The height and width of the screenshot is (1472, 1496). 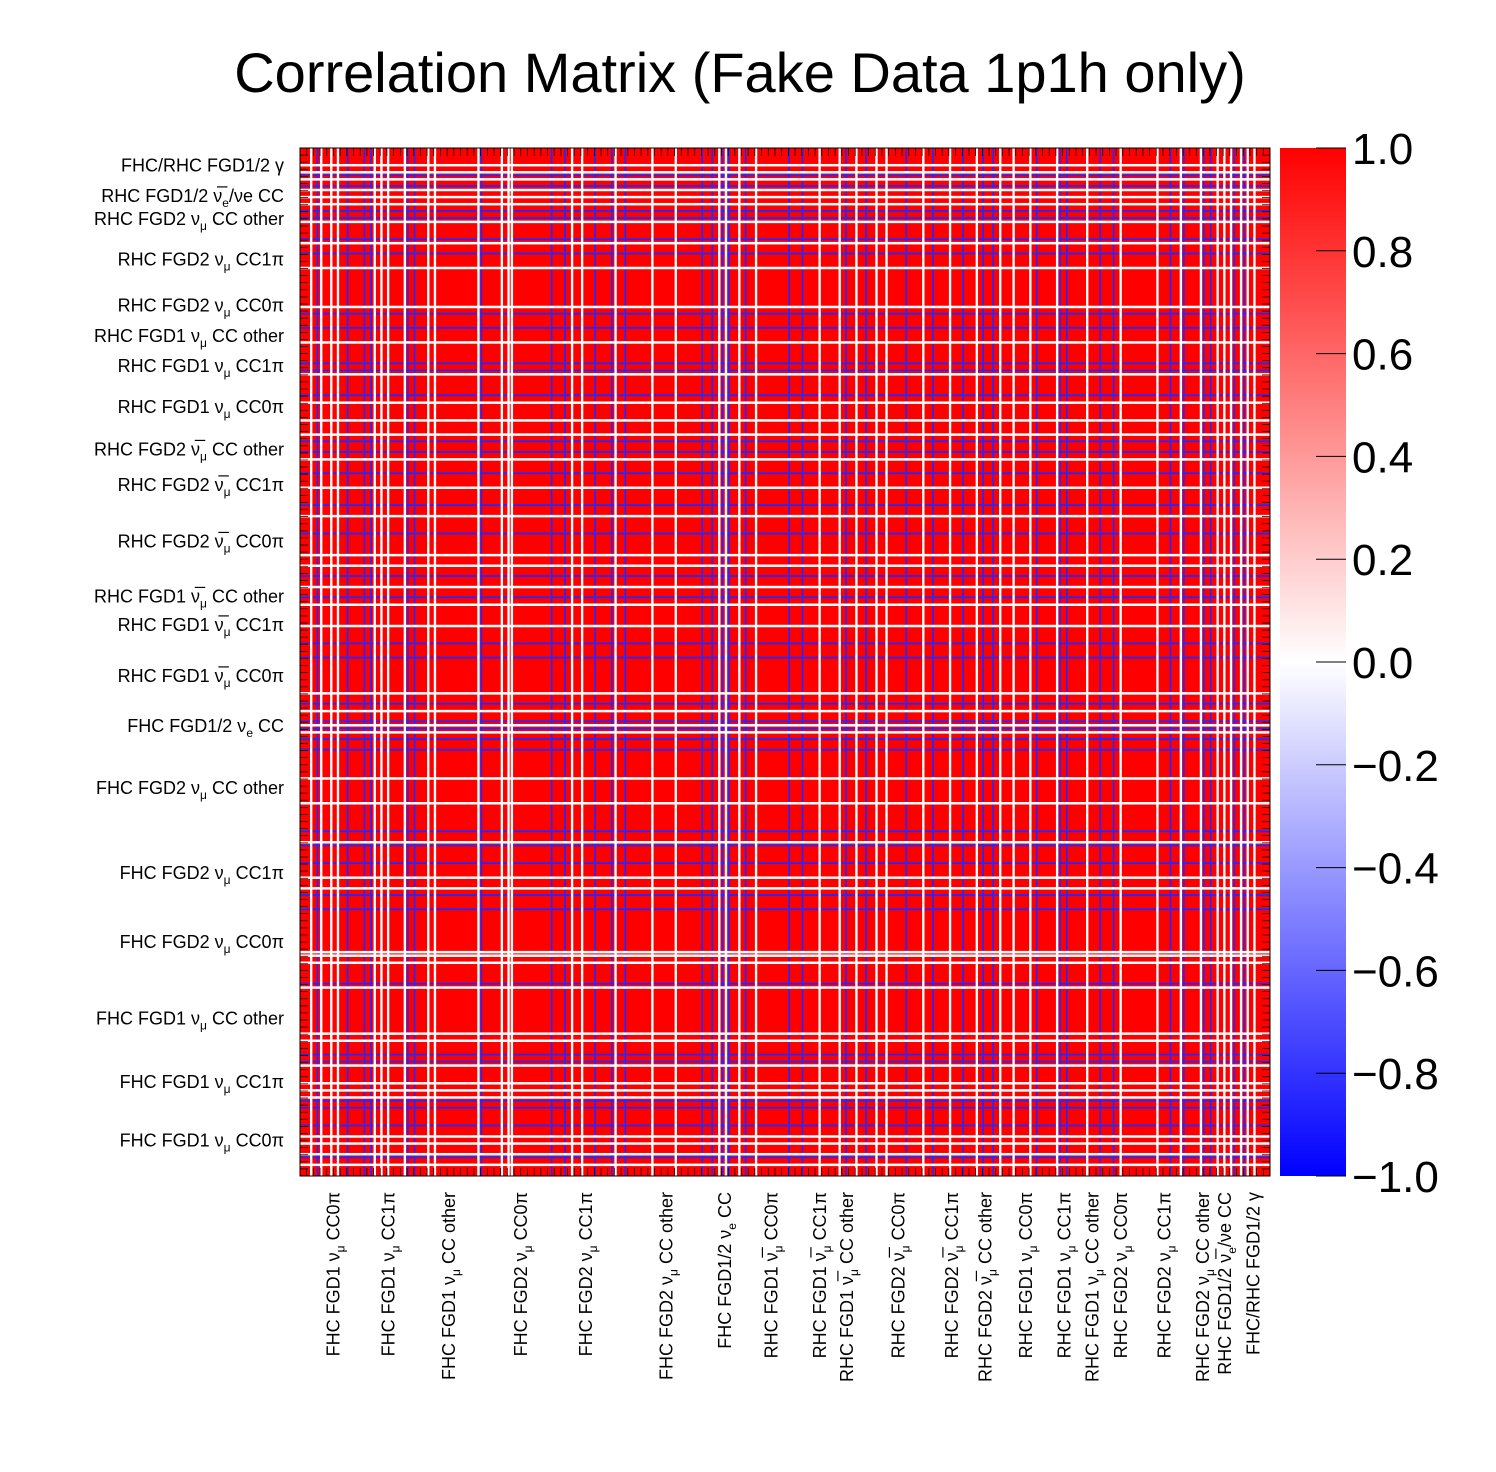 I want to click on color-scale-tick-label: −0.4, so click(x=1395, y=869).